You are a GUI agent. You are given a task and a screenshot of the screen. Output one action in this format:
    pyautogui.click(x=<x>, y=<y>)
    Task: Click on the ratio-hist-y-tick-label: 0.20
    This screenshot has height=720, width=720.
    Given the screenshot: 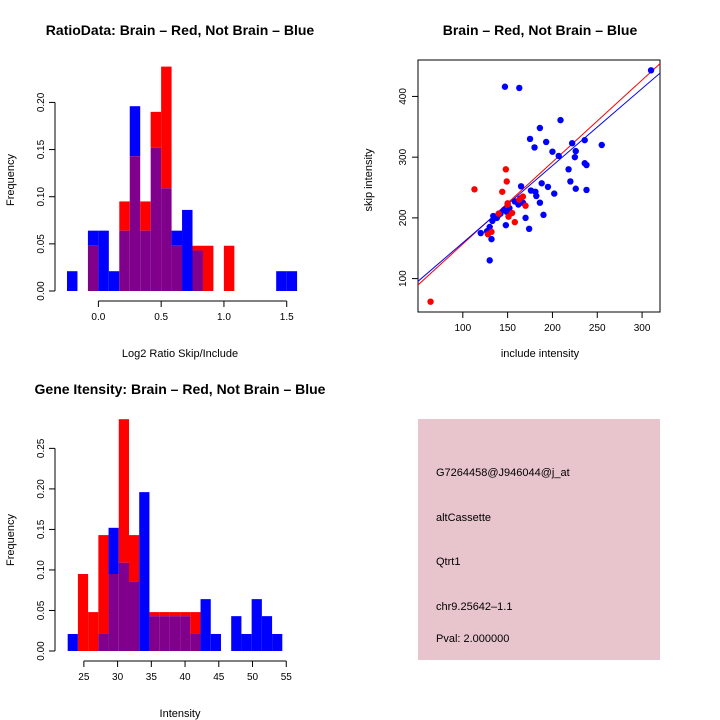 What is the action you would take?
    pyautogui.click(x=41, y=102)
    